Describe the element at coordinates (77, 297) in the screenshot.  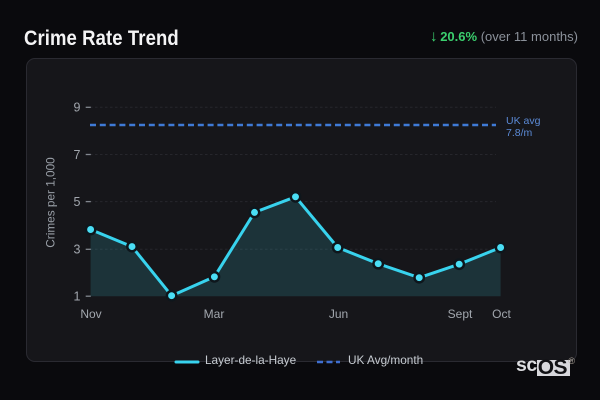
I see `svg-text: 1` at that location.